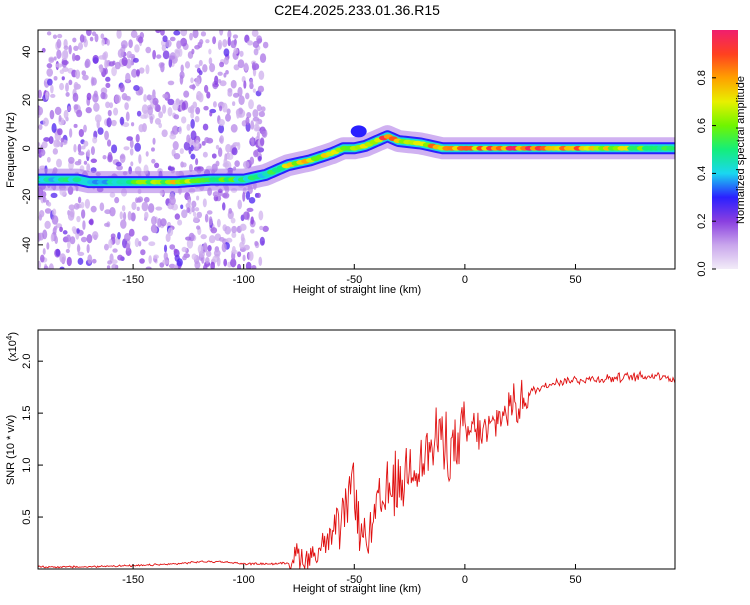  What do you see at coordinates (244, 580) in the screenshot?
I see `snr-x-tick-label: -100` at bounding box center [244, 580].